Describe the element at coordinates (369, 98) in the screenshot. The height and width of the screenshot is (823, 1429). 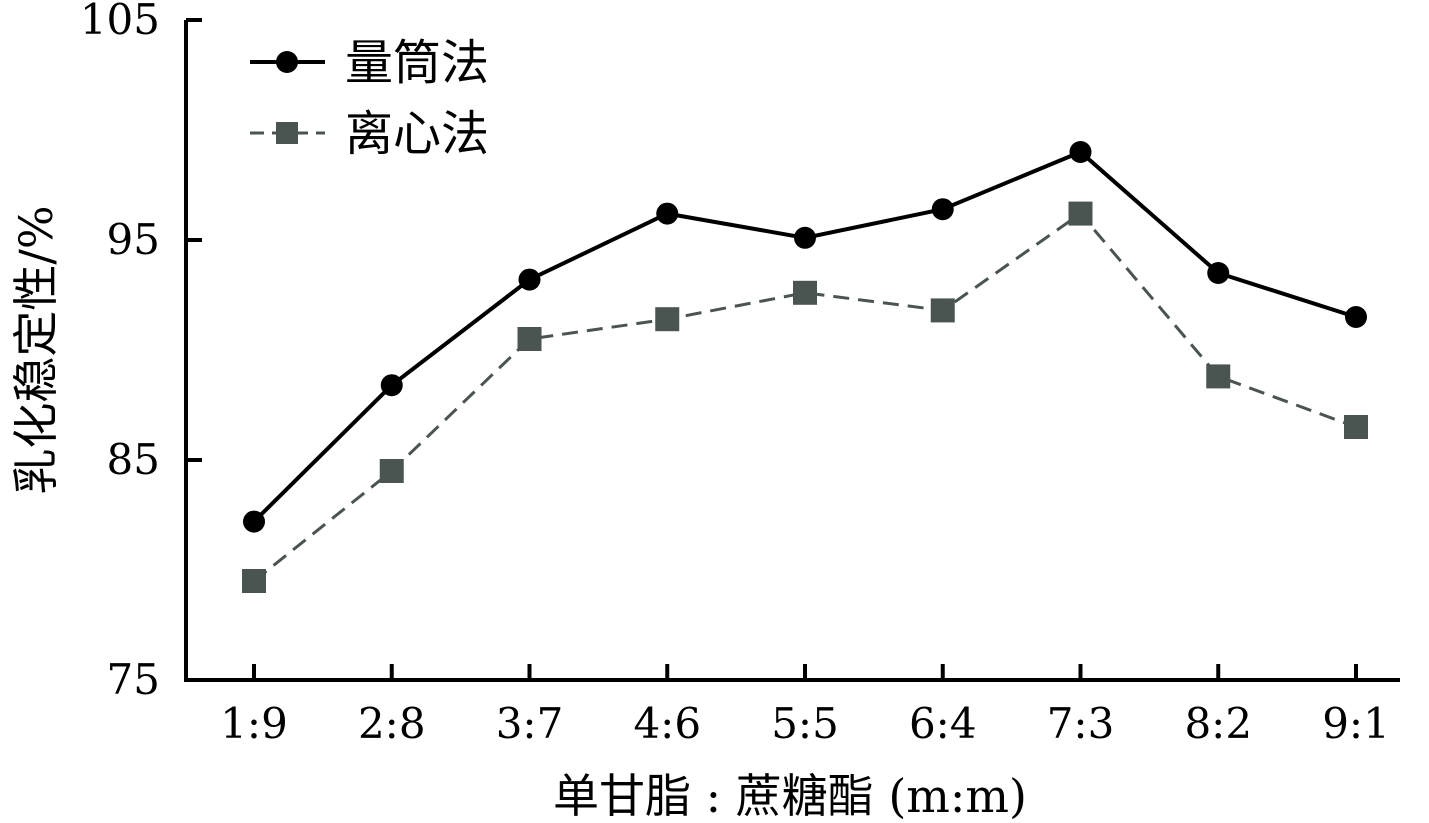
I see `legend: 量筒法 离心法` at that location.